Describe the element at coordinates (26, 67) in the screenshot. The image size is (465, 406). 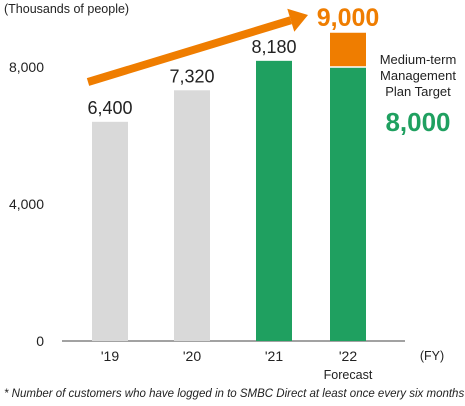
I see `y-tick-label: 8,000` at that location.